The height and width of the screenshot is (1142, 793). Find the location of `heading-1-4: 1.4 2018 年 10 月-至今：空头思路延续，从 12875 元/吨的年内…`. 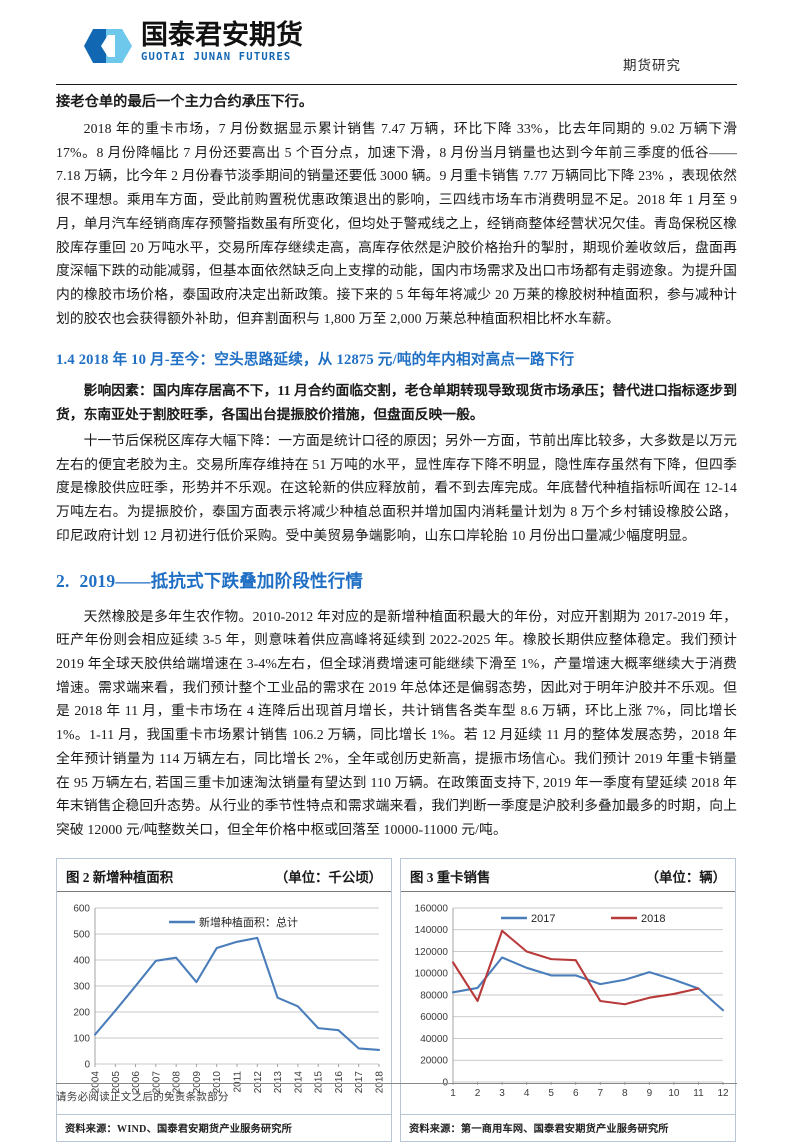

heading-1-4: 1.4 2018 年 10 月-至今：空头思路延续，从 12875 元/吨的年内… is located at coordinates (315, 360).